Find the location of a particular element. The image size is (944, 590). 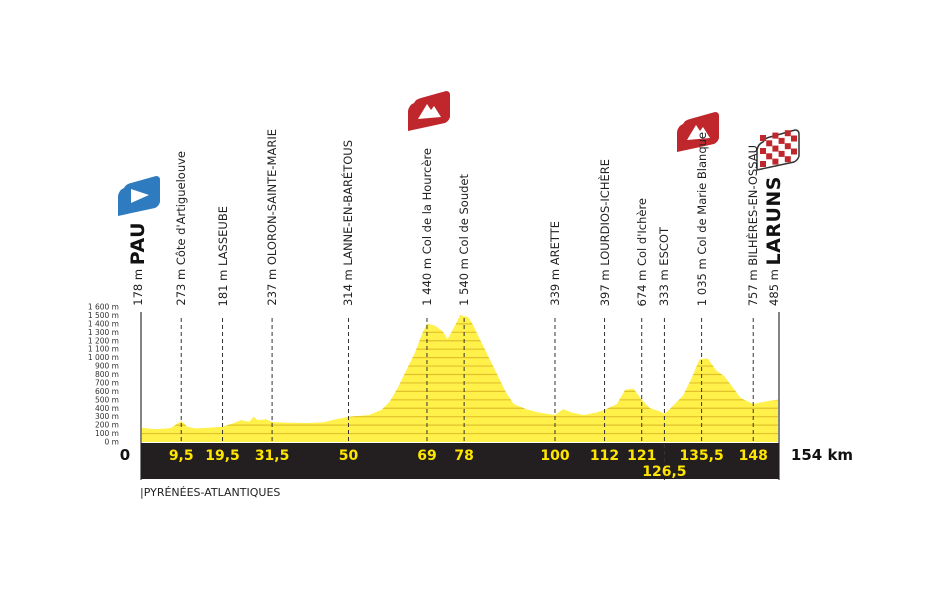

waypoint-altitude: 1 035 m is located at coordinates (701, 280).